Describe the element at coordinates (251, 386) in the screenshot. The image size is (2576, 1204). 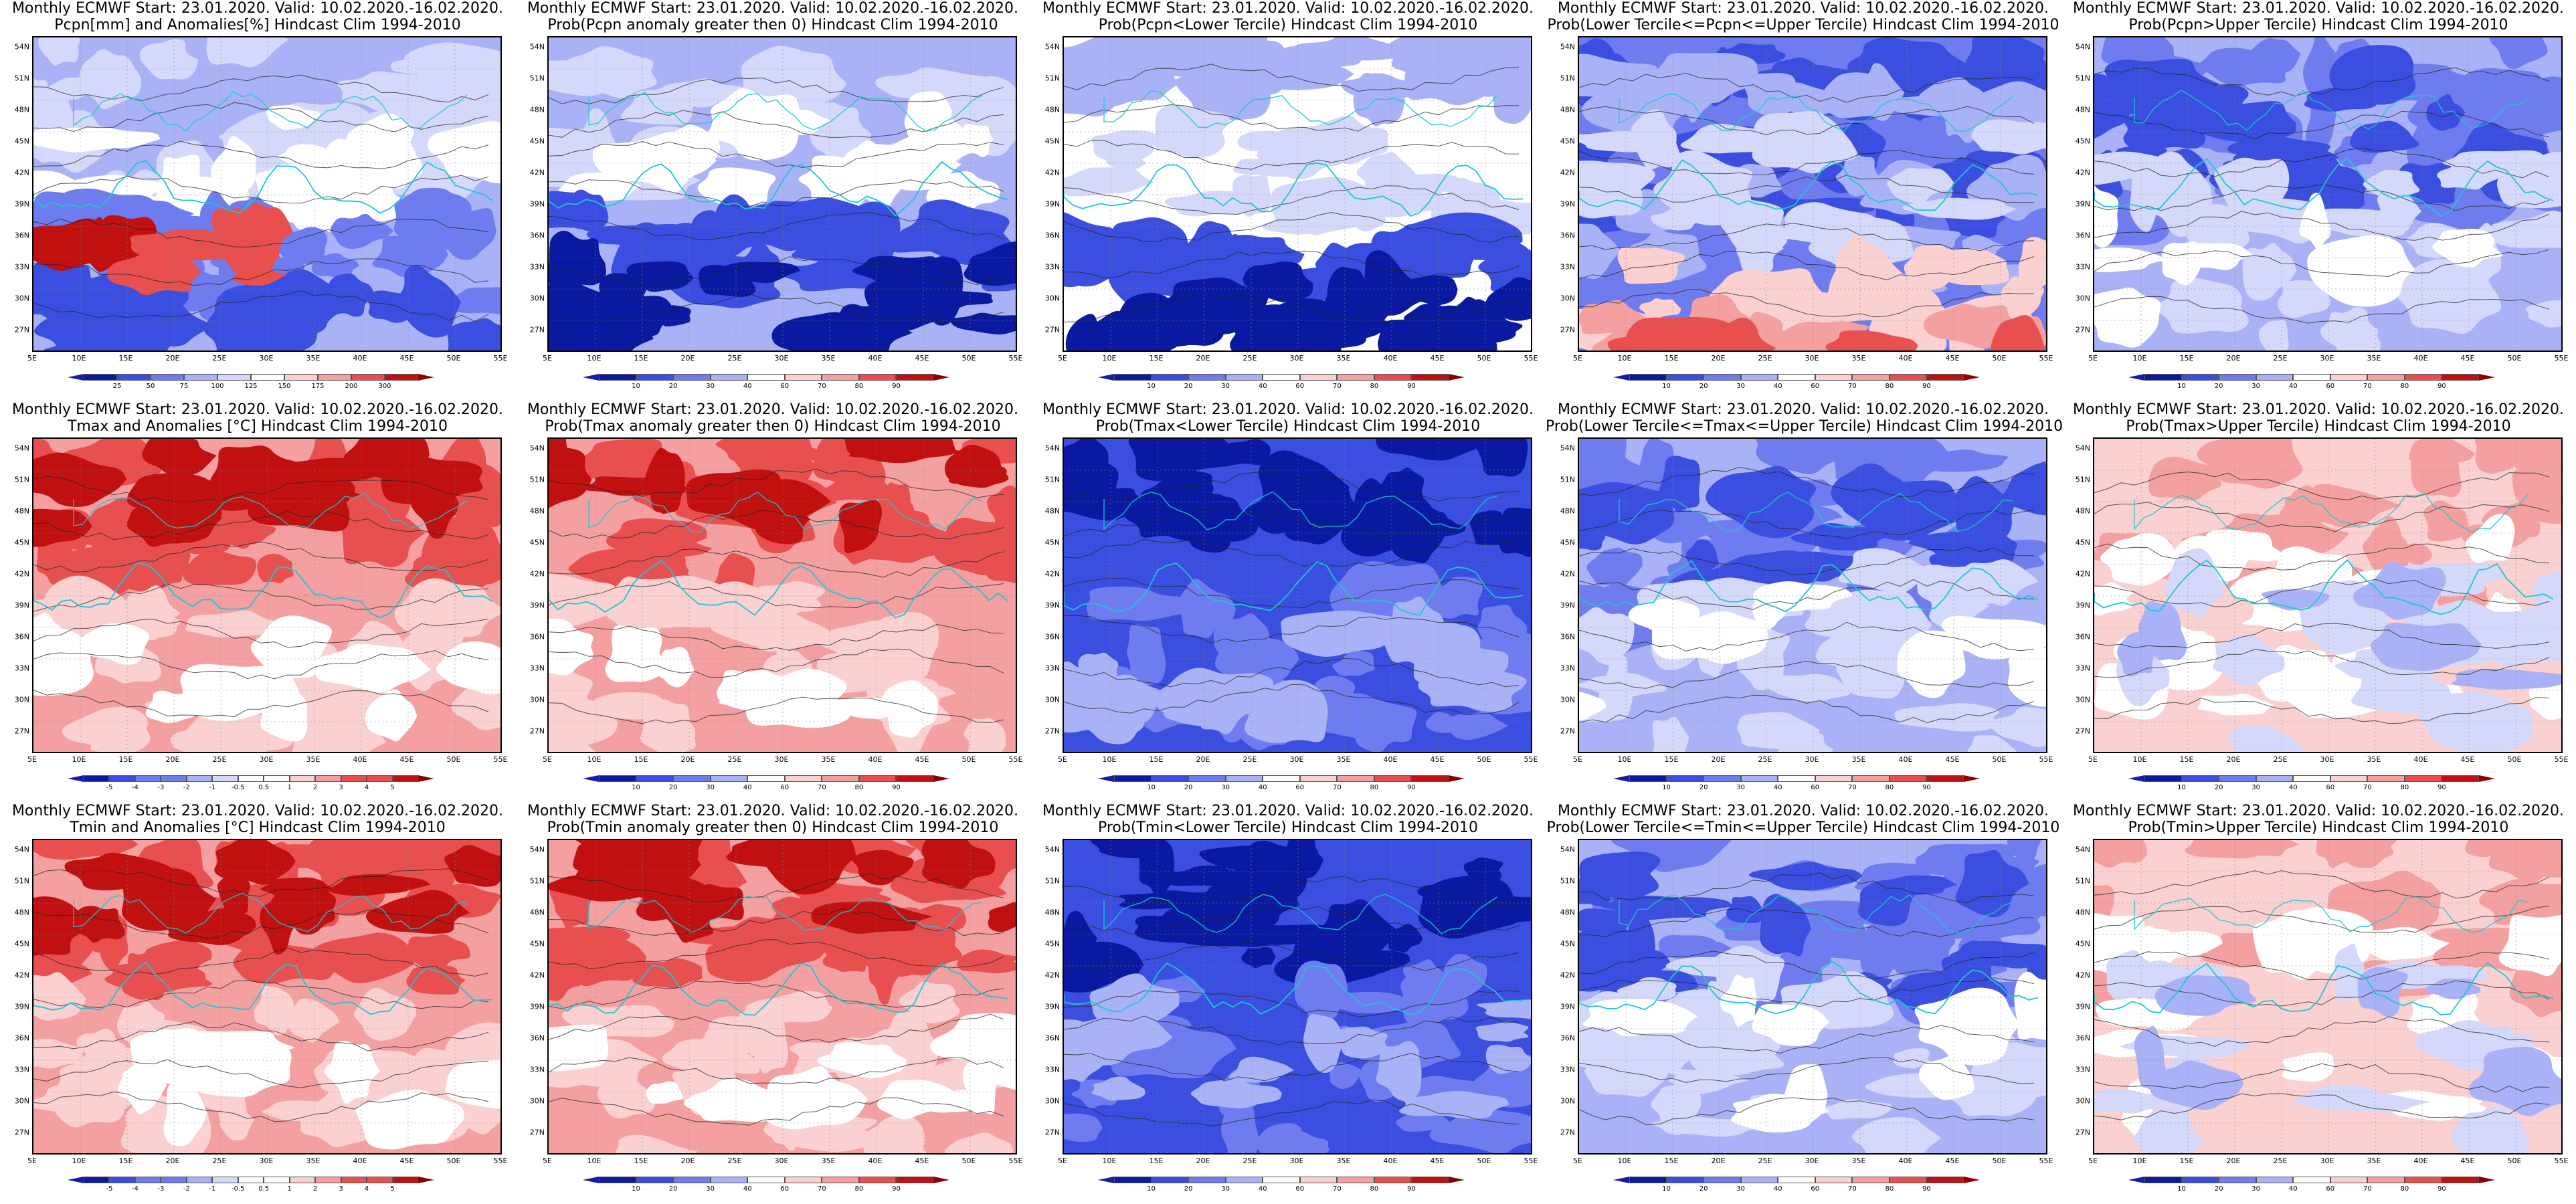
I see `colorbar-tick: 125` at that location.